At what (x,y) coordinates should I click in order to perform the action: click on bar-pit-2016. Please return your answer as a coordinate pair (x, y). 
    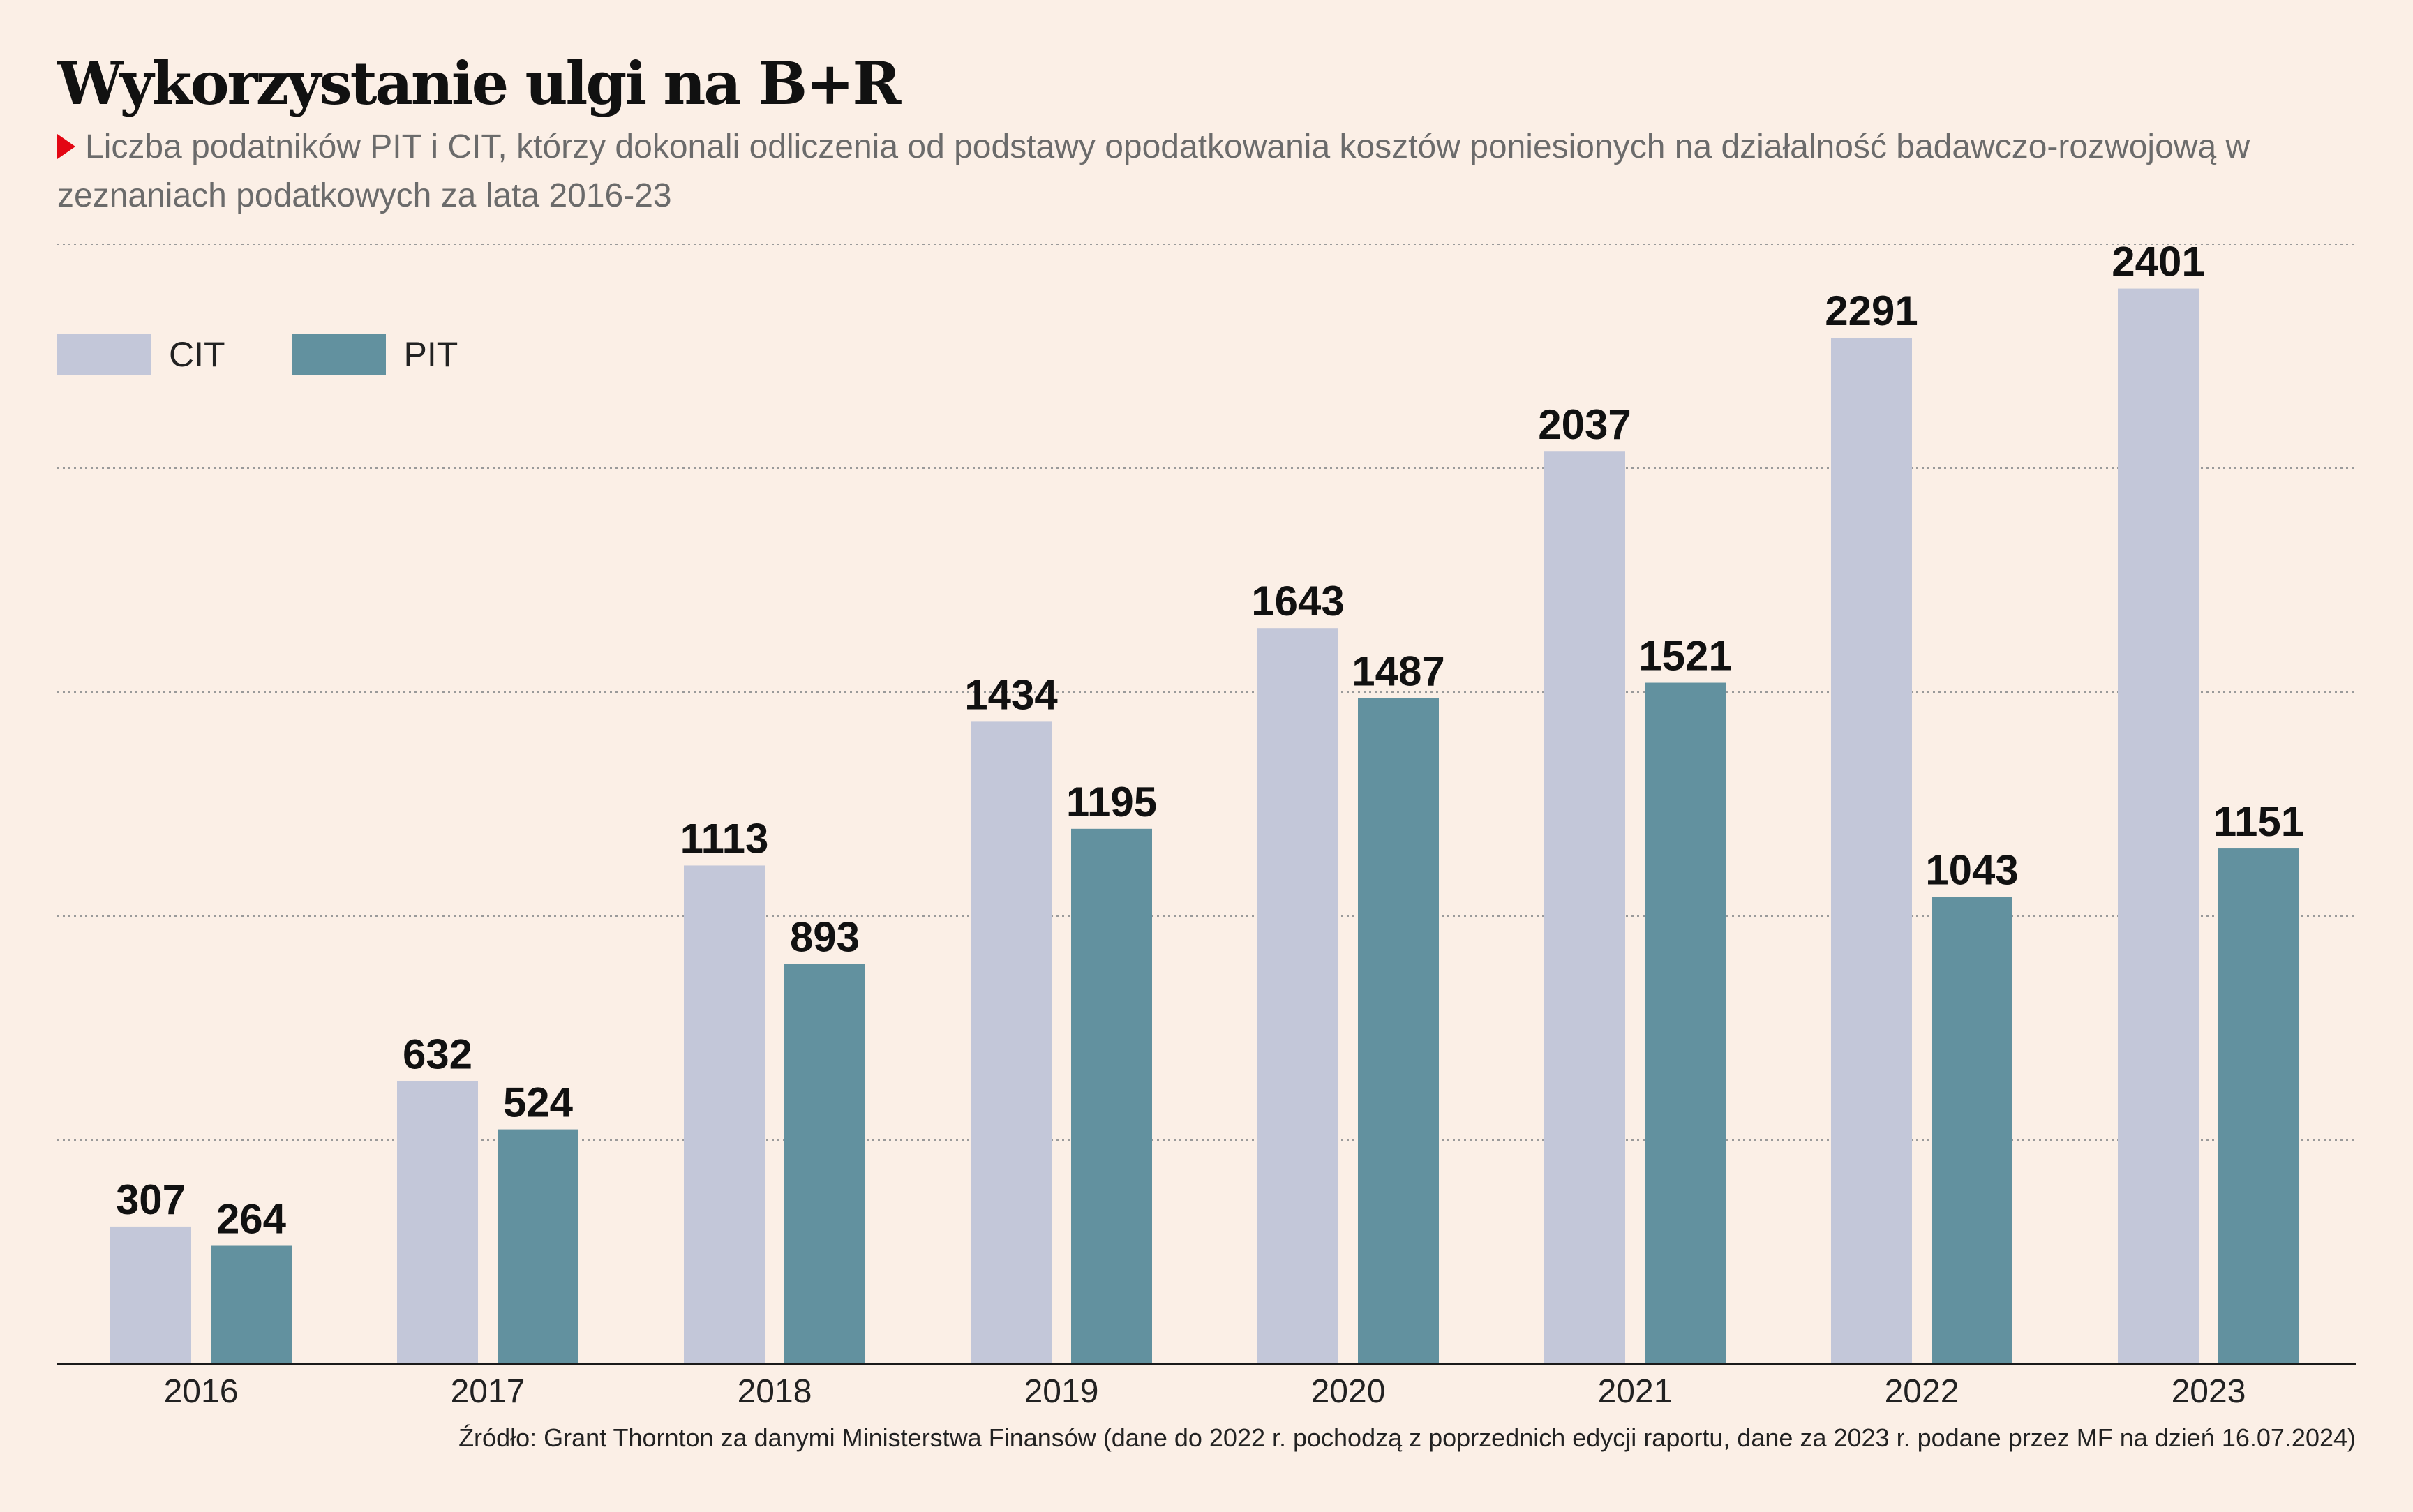
    Looking at the image, I should click on (251, 1304).